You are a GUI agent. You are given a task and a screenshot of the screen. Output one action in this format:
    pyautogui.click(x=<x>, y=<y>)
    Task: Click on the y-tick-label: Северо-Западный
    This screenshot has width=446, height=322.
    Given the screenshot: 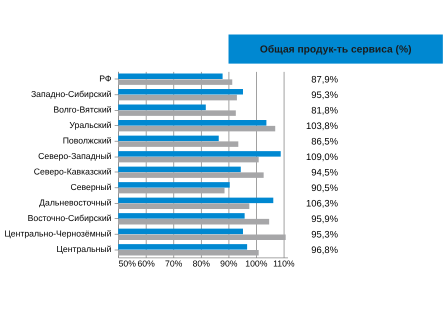 What is the action you would take?
    pyautogui.click(x=75, y=156)
    